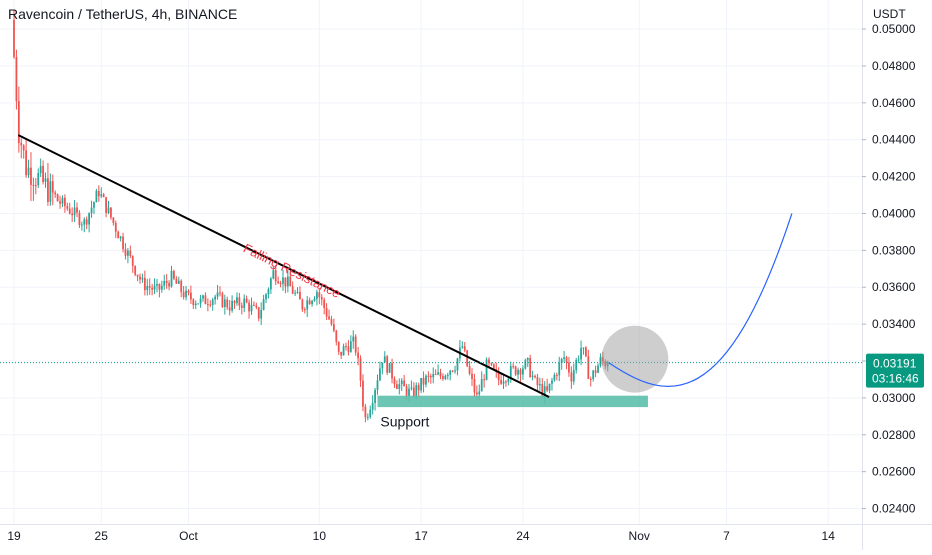 Image resolution: width=932 pixels, height=555 pixels. I want to click on y-tick-label: 0.04800, so click(894, 66).